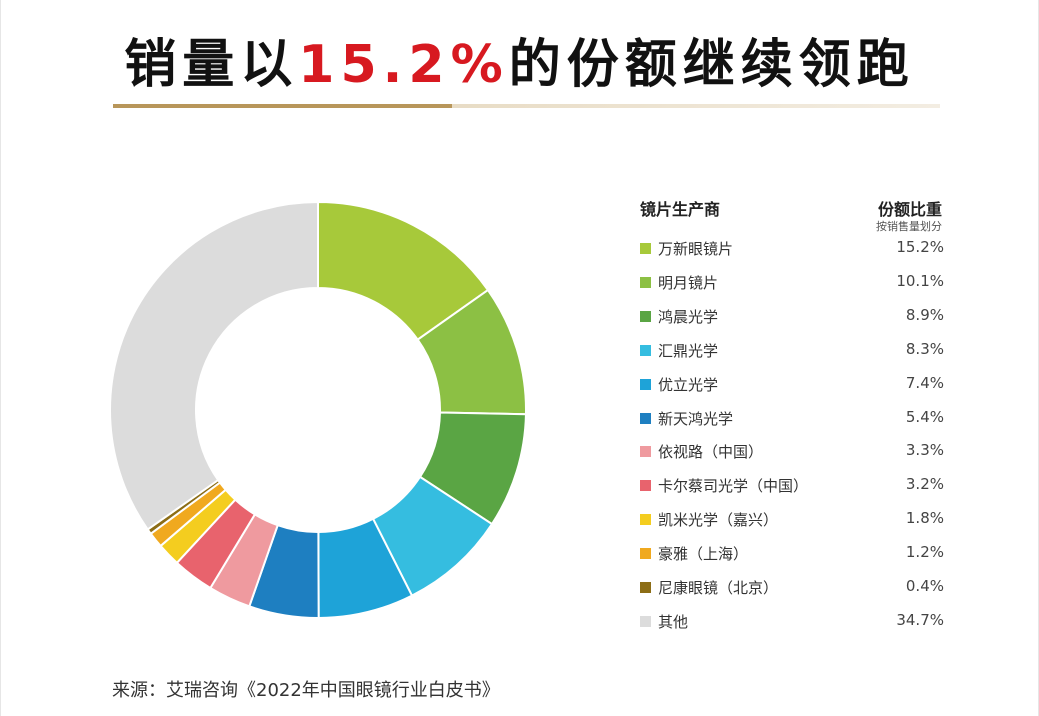 The image size is (1039, 716). What do you see at coordinates (306, 690) in the screenshot?
I see `source-note: 来源：艾瑞咨询《2022年中国眼镜行业白皮书》` at bounding box center [306, 690].